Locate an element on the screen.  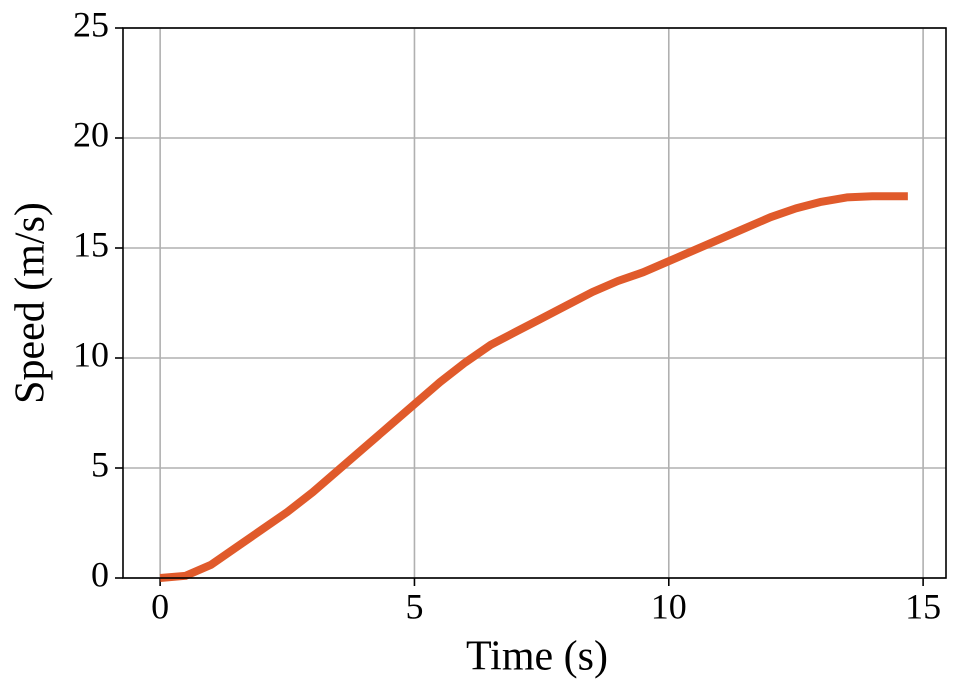
x-tick-label: 0 is located at coordinates (160, 606).